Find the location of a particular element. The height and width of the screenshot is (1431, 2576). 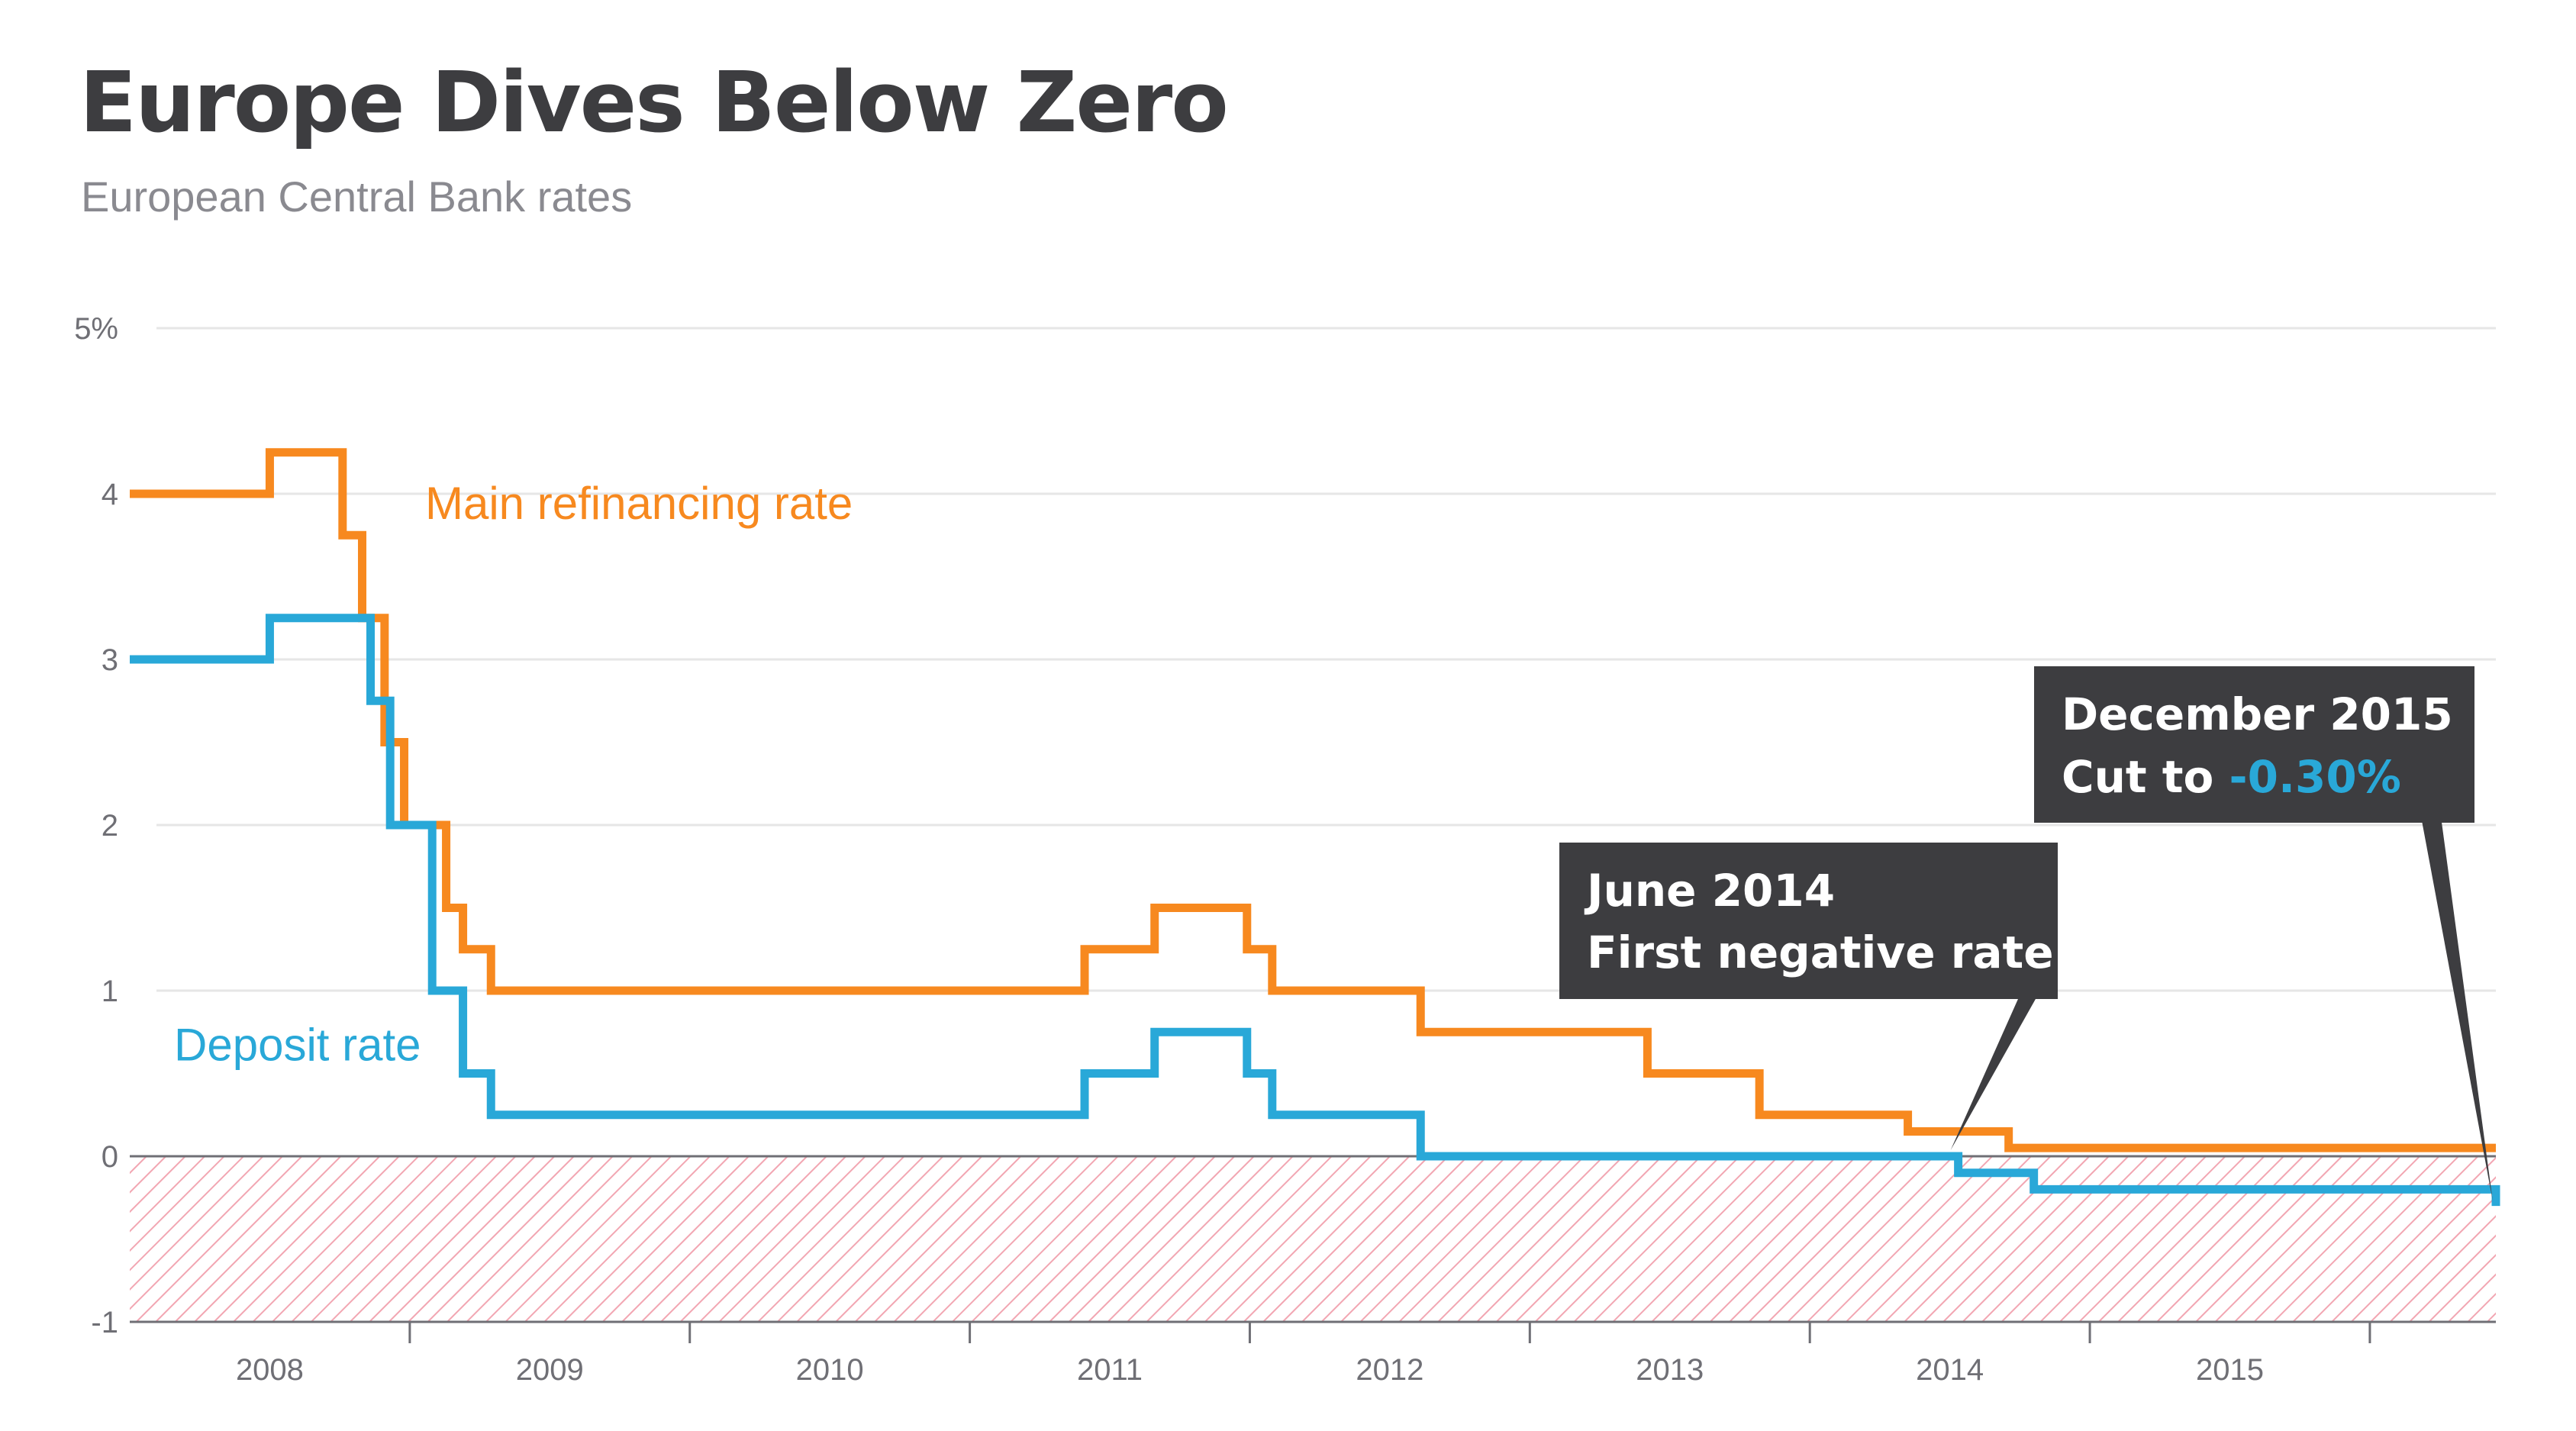

dec2015-callout-prefix: Cut to is located at coordinates (2146, 777).